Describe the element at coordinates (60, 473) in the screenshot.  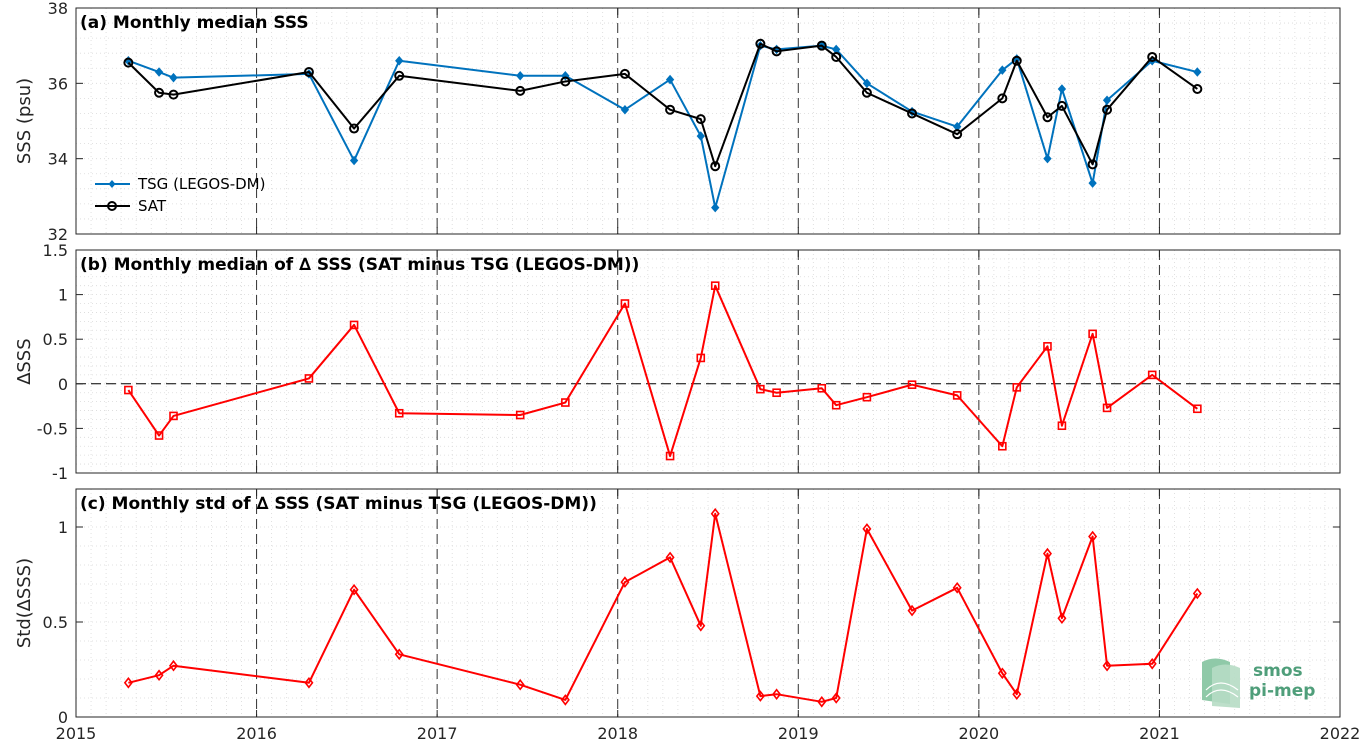
I see `y-tick-label: -1` at that location.